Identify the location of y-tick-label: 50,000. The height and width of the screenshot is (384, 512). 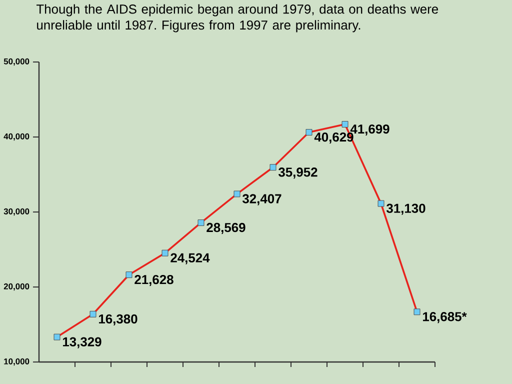
(17, 62).